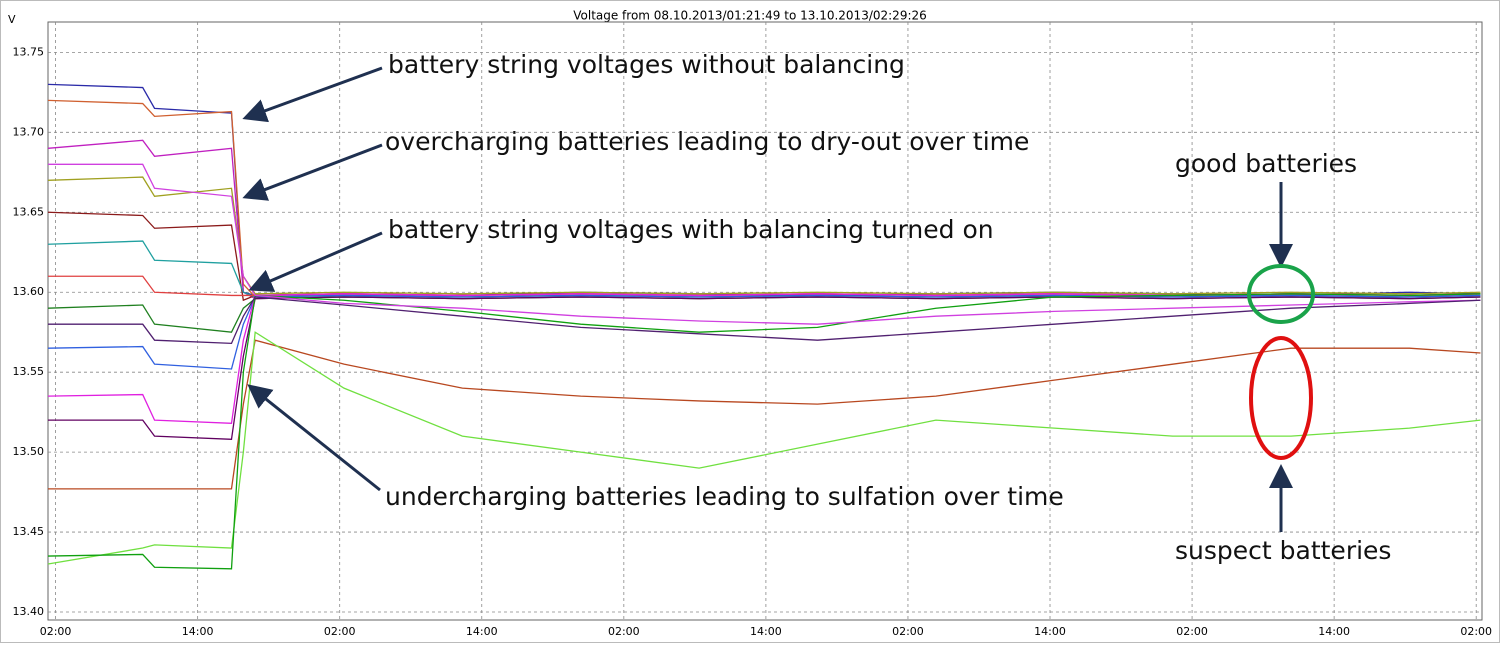  I want to click on good-ellipse, so click(1281, 294).